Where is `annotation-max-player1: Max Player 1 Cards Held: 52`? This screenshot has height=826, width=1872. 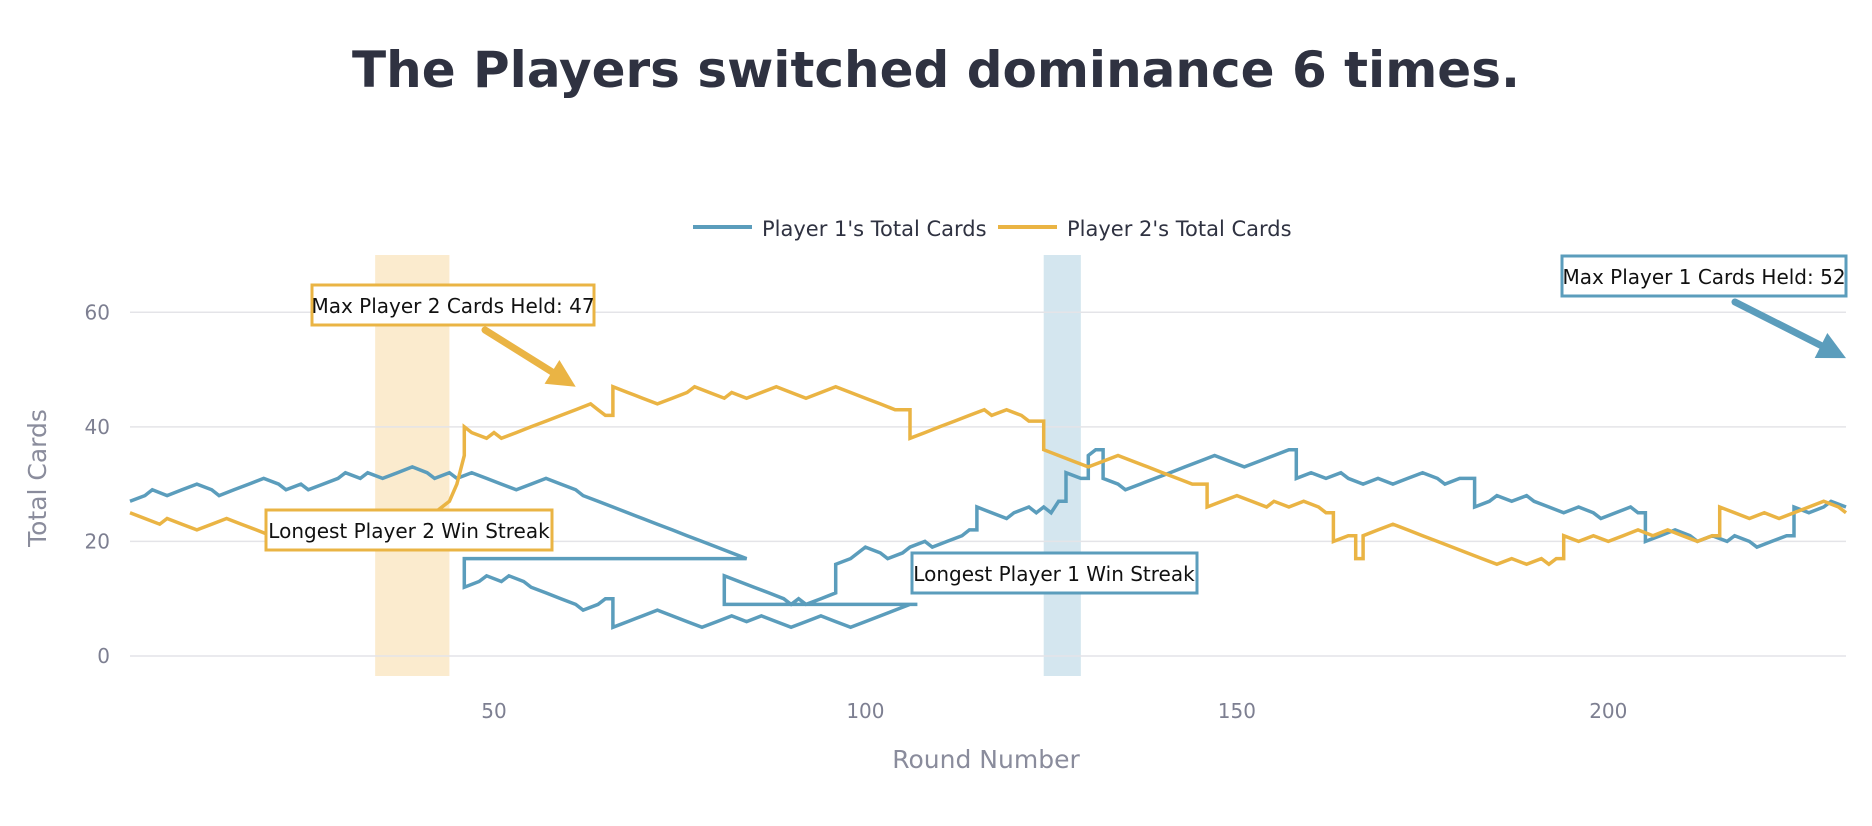 annotation-max-player1: Max Player 1 Cards Held: 52 is located at coordinates (1704, 276).